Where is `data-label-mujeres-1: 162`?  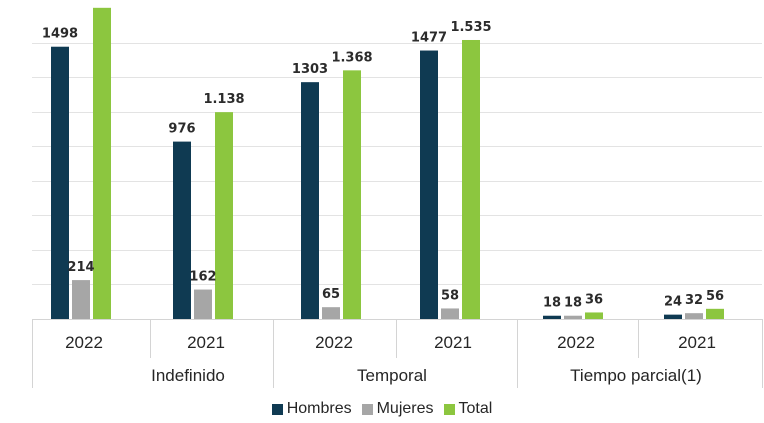 data-label-mujeres-1: 162 is located at coordinates (202, 277).